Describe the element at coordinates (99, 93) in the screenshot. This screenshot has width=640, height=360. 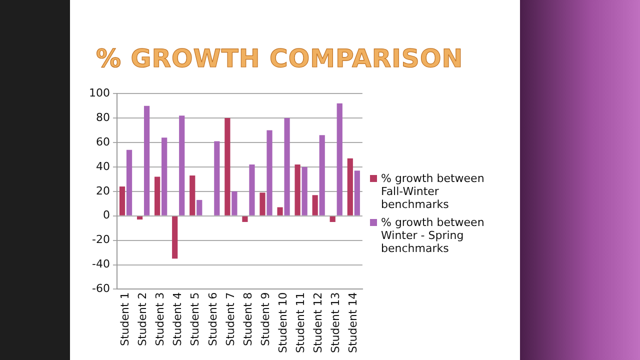
I see `y-tick-label: 100` at that location.